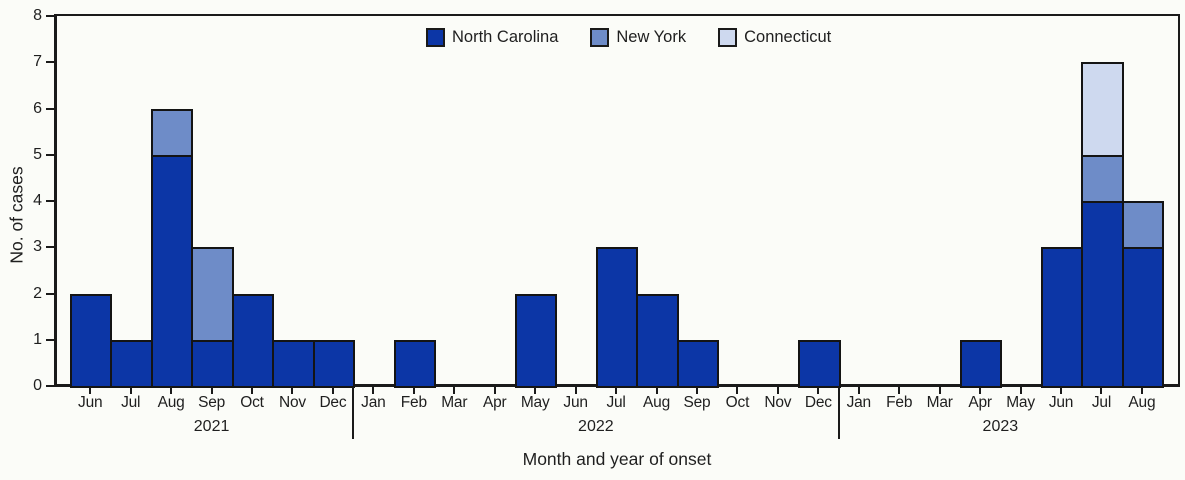 The width and height of the screenshot is (1185, 480). Describe the element at coordinates (728, 37) in the screenshot. I see `legend-swatch-connecticut` at that location.